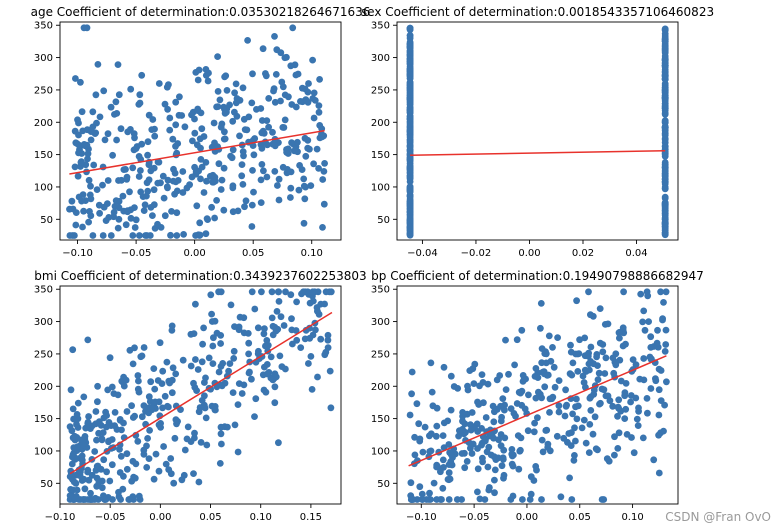 The image size is (779, 530). I want to click on y-tick-label: 150, so click(380, 419).